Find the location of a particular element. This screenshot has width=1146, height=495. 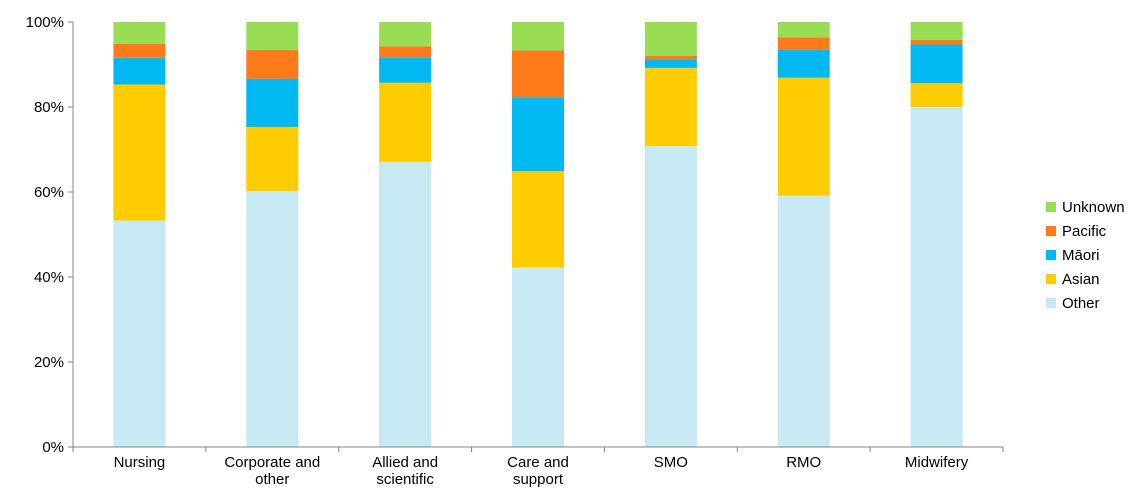

y-tick-label: 100% is located at coordinates (45, 22).